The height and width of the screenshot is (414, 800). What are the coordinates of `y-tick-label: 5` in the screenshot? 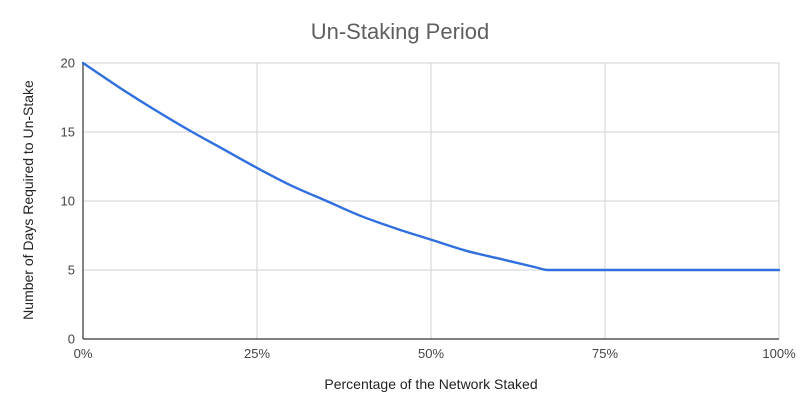 It's located at (71, 270).